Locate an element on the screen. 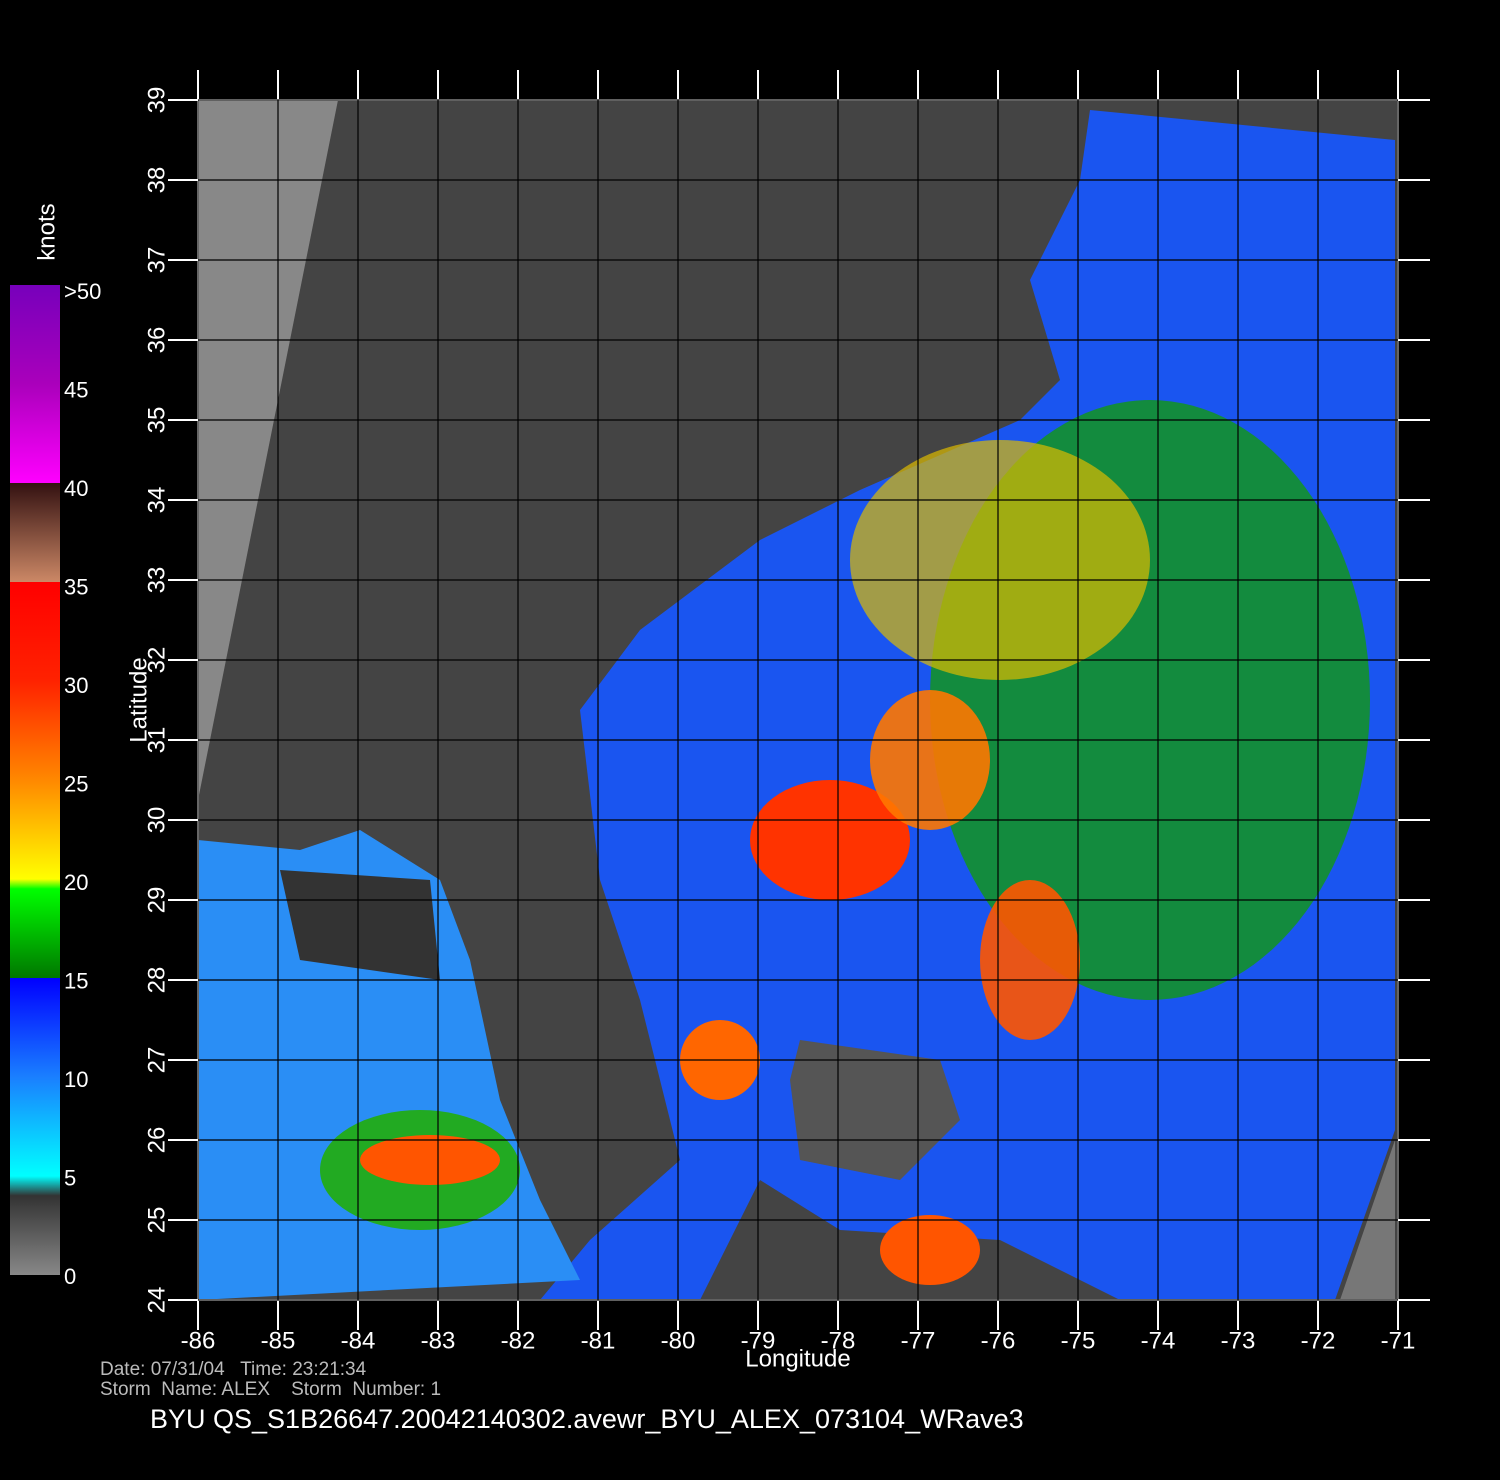 The image size is (1500, 1480). x-tick-label: -78 is located at coordinates (838, 1340).